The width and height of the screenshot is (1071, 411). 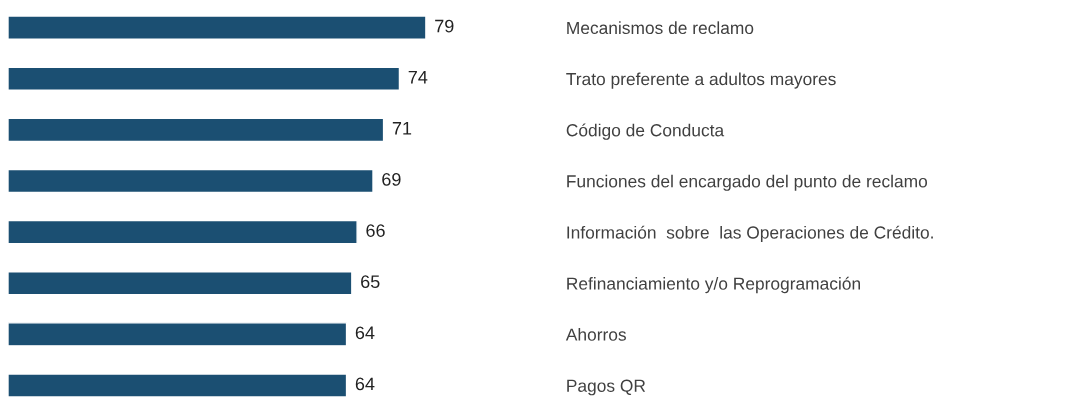 I want to click on y-tick-label: Pagos QR, so click(x=606, y=387).